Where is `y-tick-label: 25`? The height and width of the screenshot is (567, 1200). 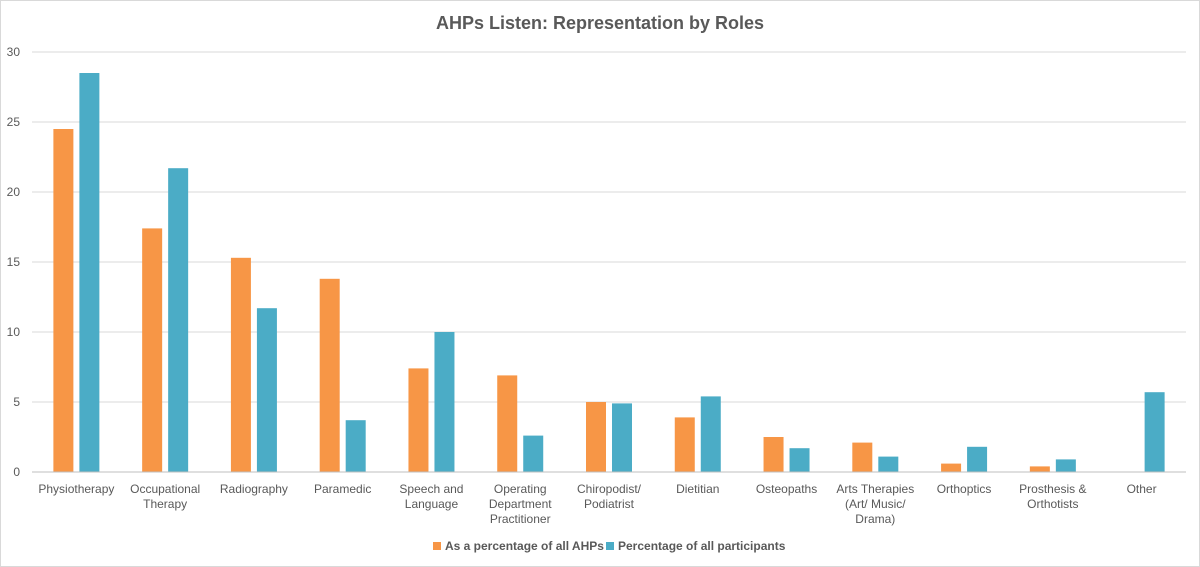 y-tick-label: 25 is located at coordinates (14, 122).